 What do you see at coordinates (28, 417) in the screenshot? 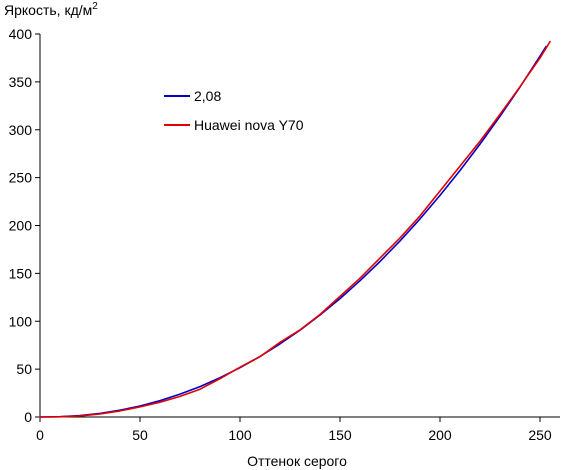
I see `y-tick-label: 0` at bounding box center [28, 417].